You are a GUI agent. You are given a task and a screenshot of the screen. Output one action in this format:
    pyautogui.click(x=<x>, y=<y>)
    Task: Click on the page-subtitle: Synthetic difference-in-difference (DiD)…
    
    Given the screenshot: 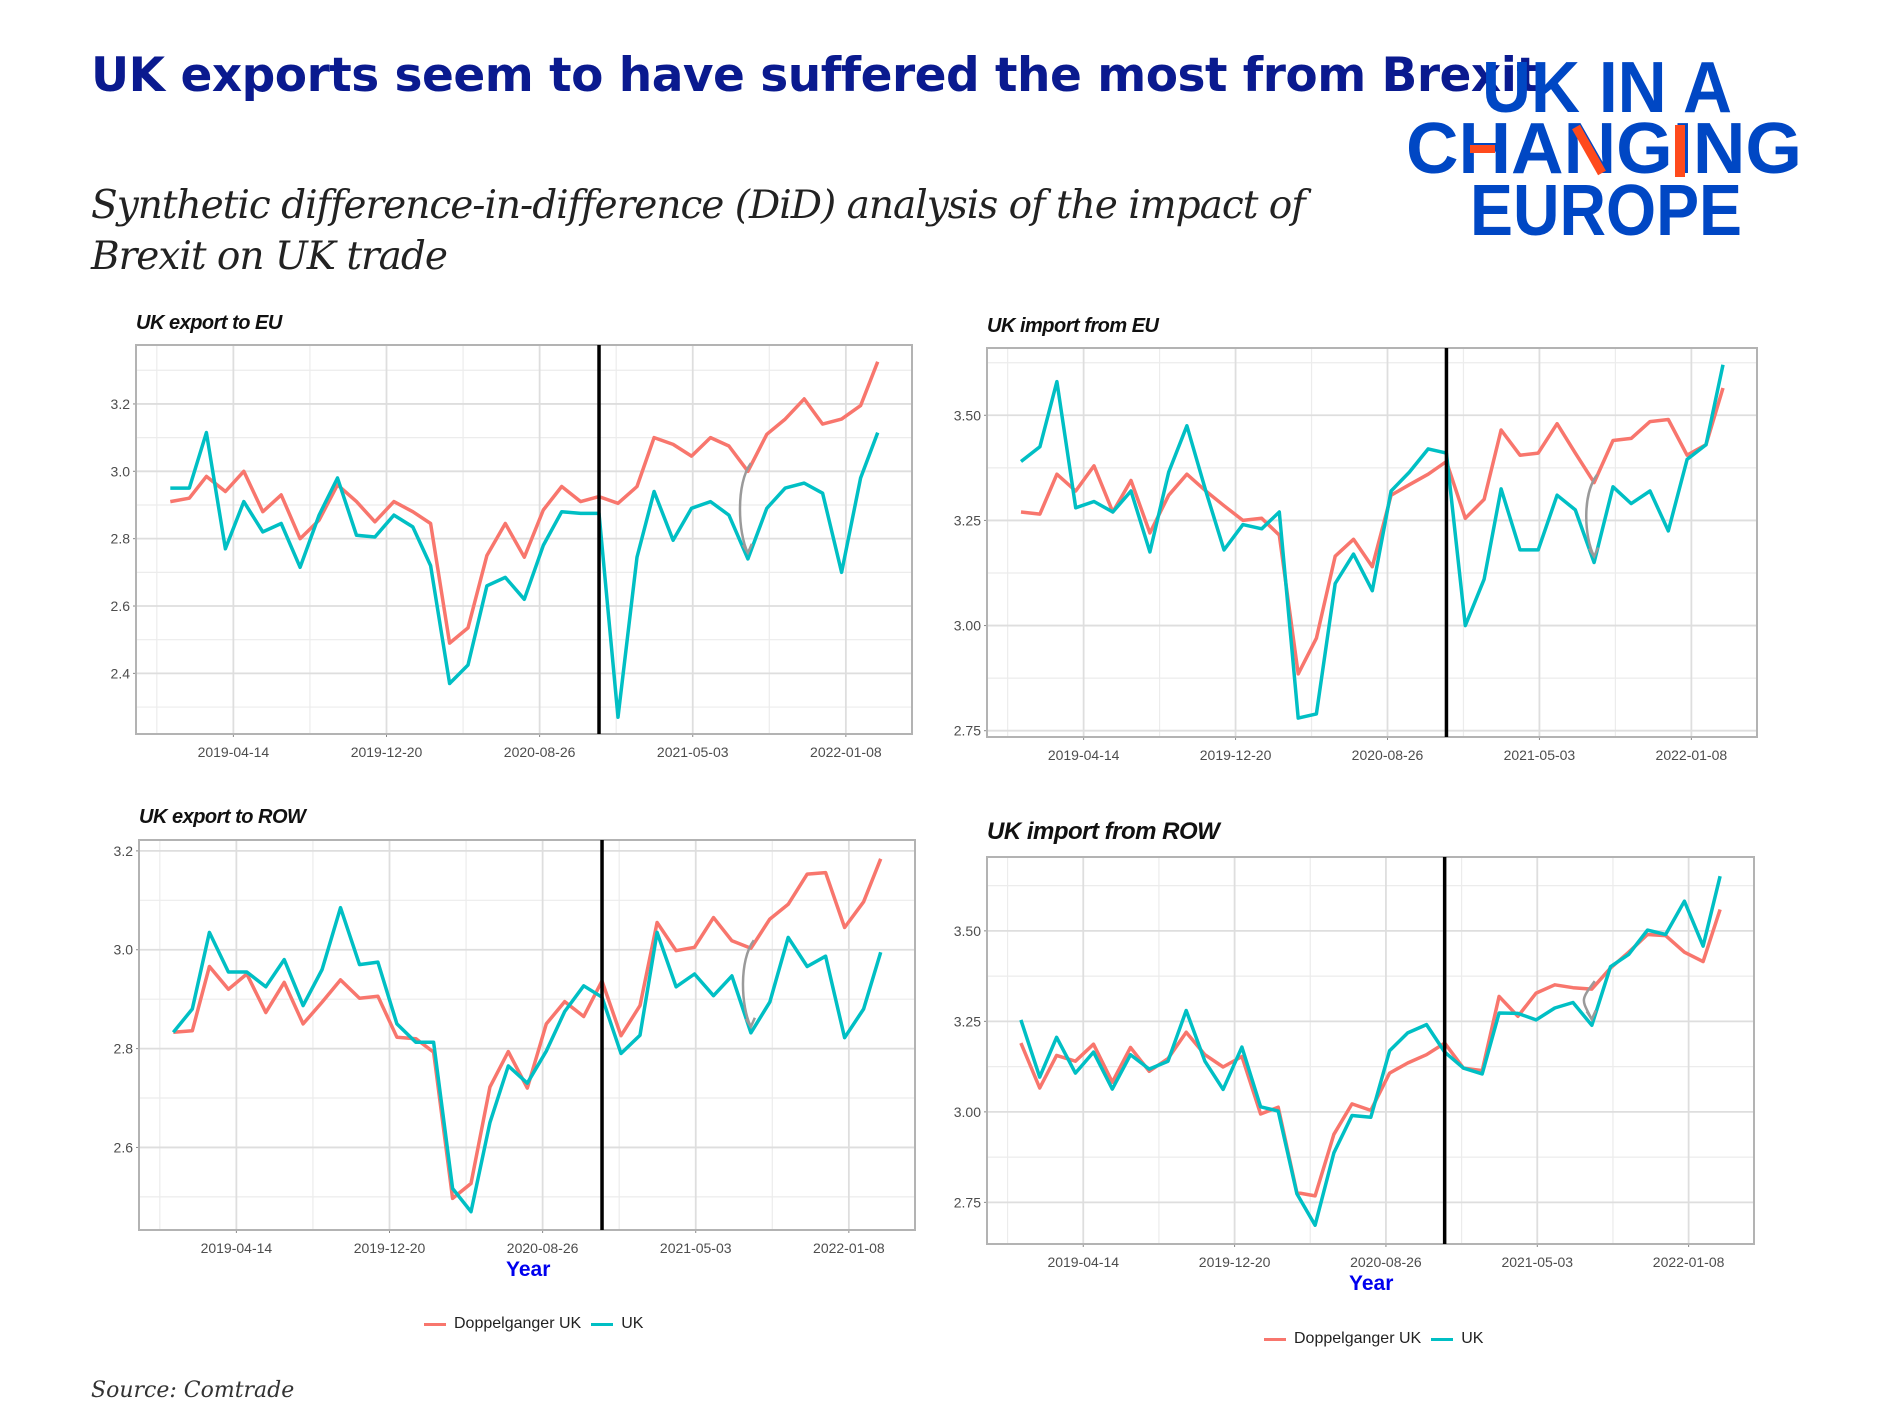 What is the action you would take?
    pyautogui.click(x=698, y=231)
    